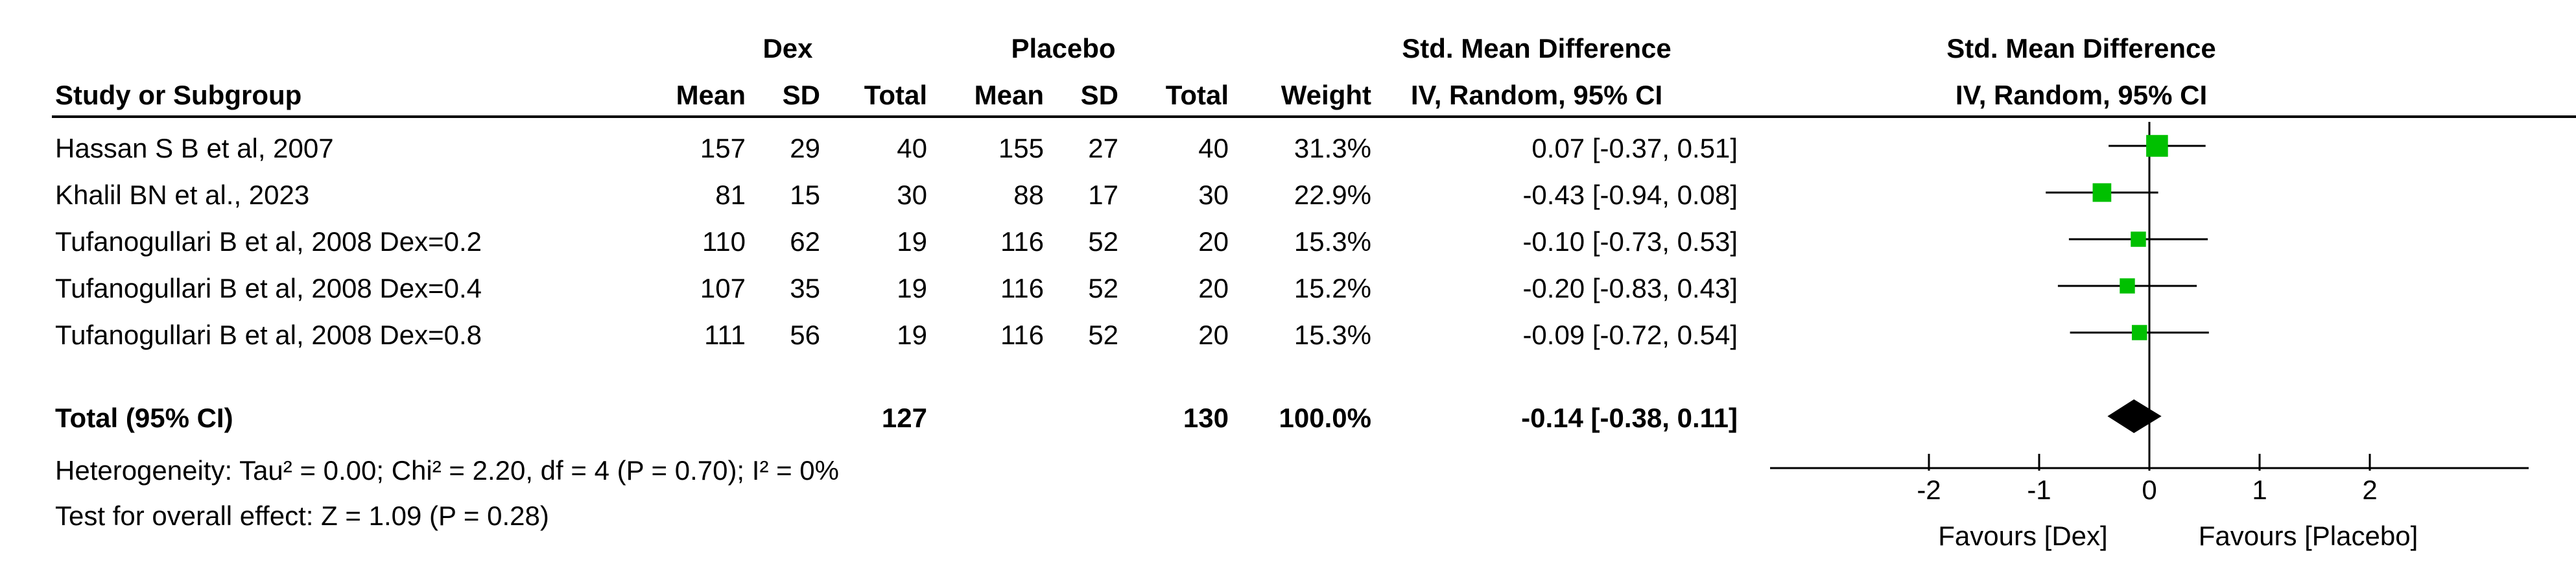 This screenshot has width=2576, height=577. What do you see at coordinates (912, 148) in the screenshot?
I see `dex-total: 40` at bounding box center [912, 148].